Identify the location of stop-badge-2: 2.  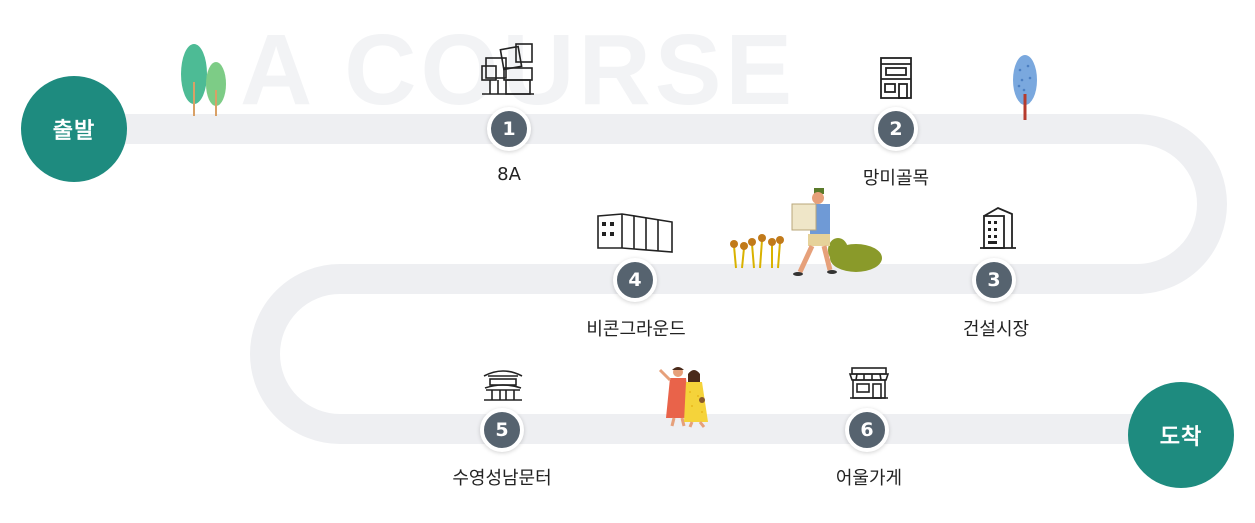
(896, 129).